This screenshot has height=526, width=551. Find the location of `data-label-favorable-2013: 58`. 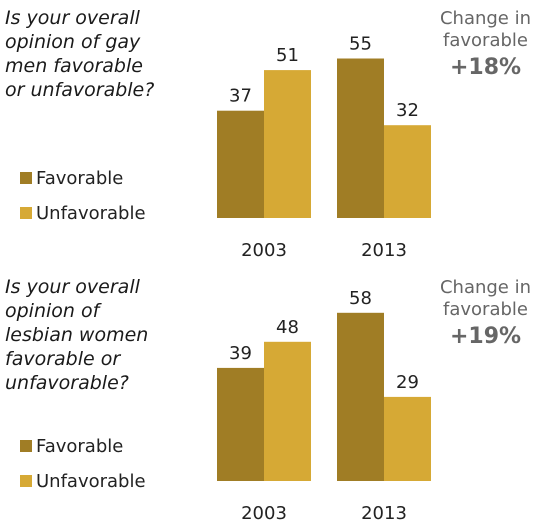

data-label-favorable-2013: 58 is located at coordinates (360, 298).